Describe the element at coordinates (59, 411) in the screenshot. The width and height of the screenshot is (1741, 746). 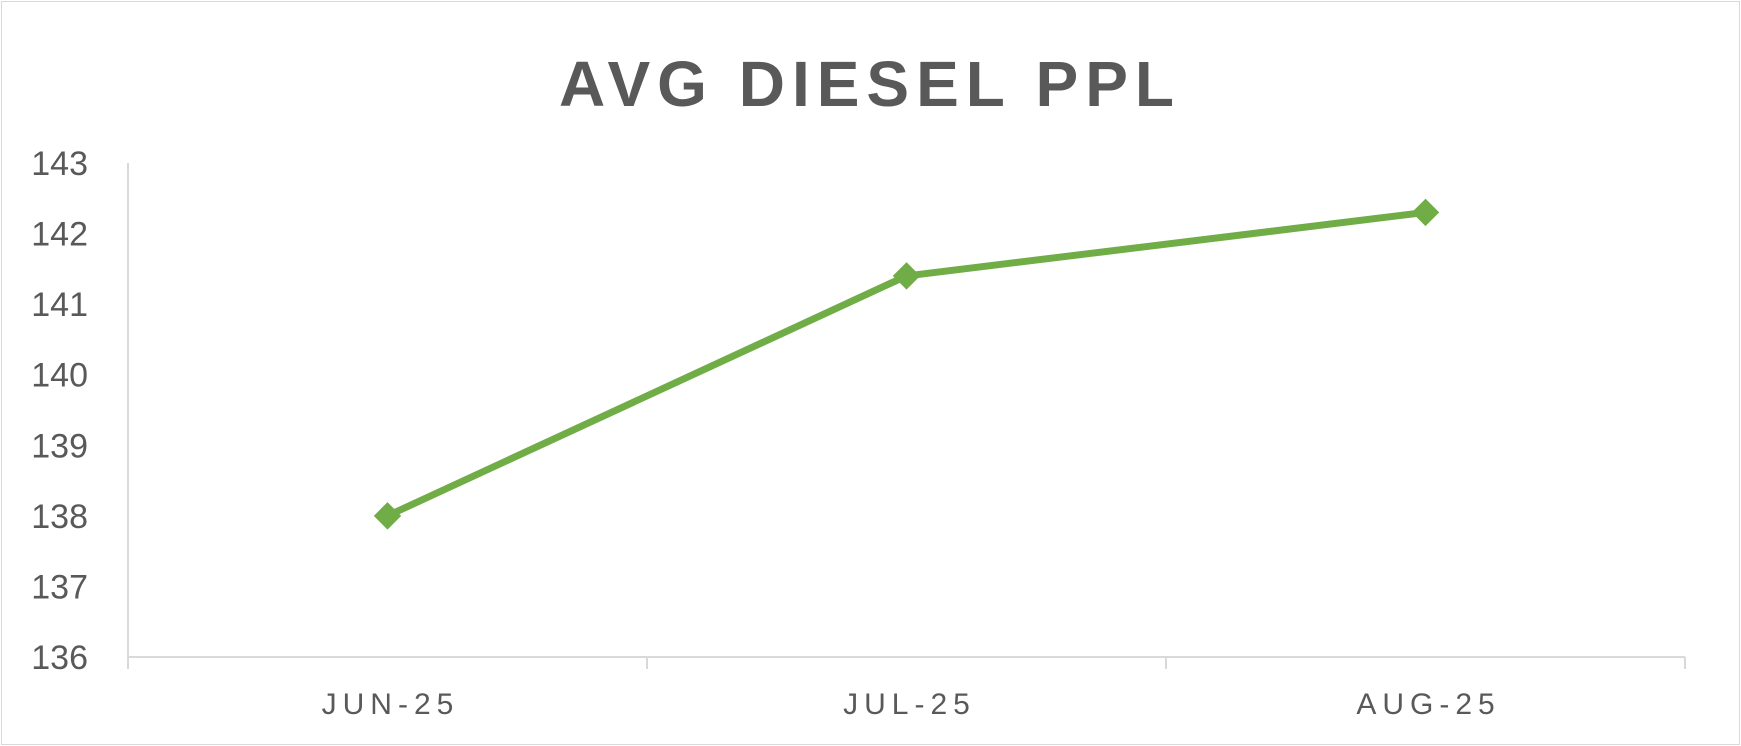
I see `y-axis-ticks: 136 137 138 139 140 141 142 143` at that location.